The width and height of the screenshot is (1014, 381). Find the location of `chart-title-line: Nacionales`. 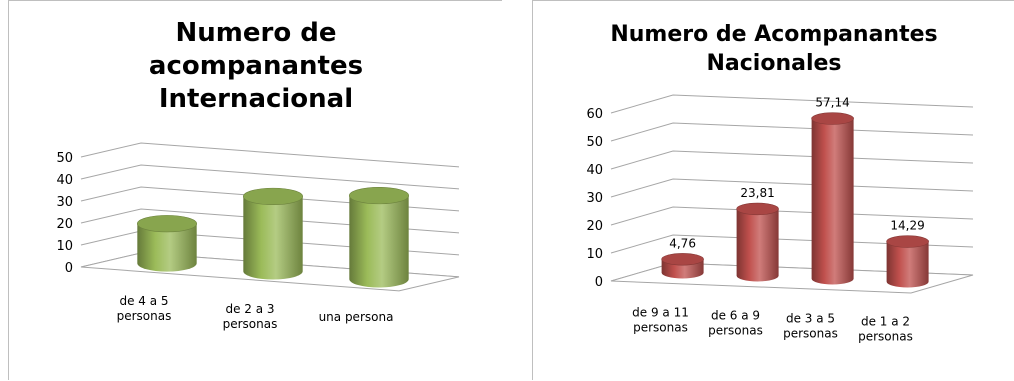

chart-title-line: Nacionales is located at coordinates (773, 63).